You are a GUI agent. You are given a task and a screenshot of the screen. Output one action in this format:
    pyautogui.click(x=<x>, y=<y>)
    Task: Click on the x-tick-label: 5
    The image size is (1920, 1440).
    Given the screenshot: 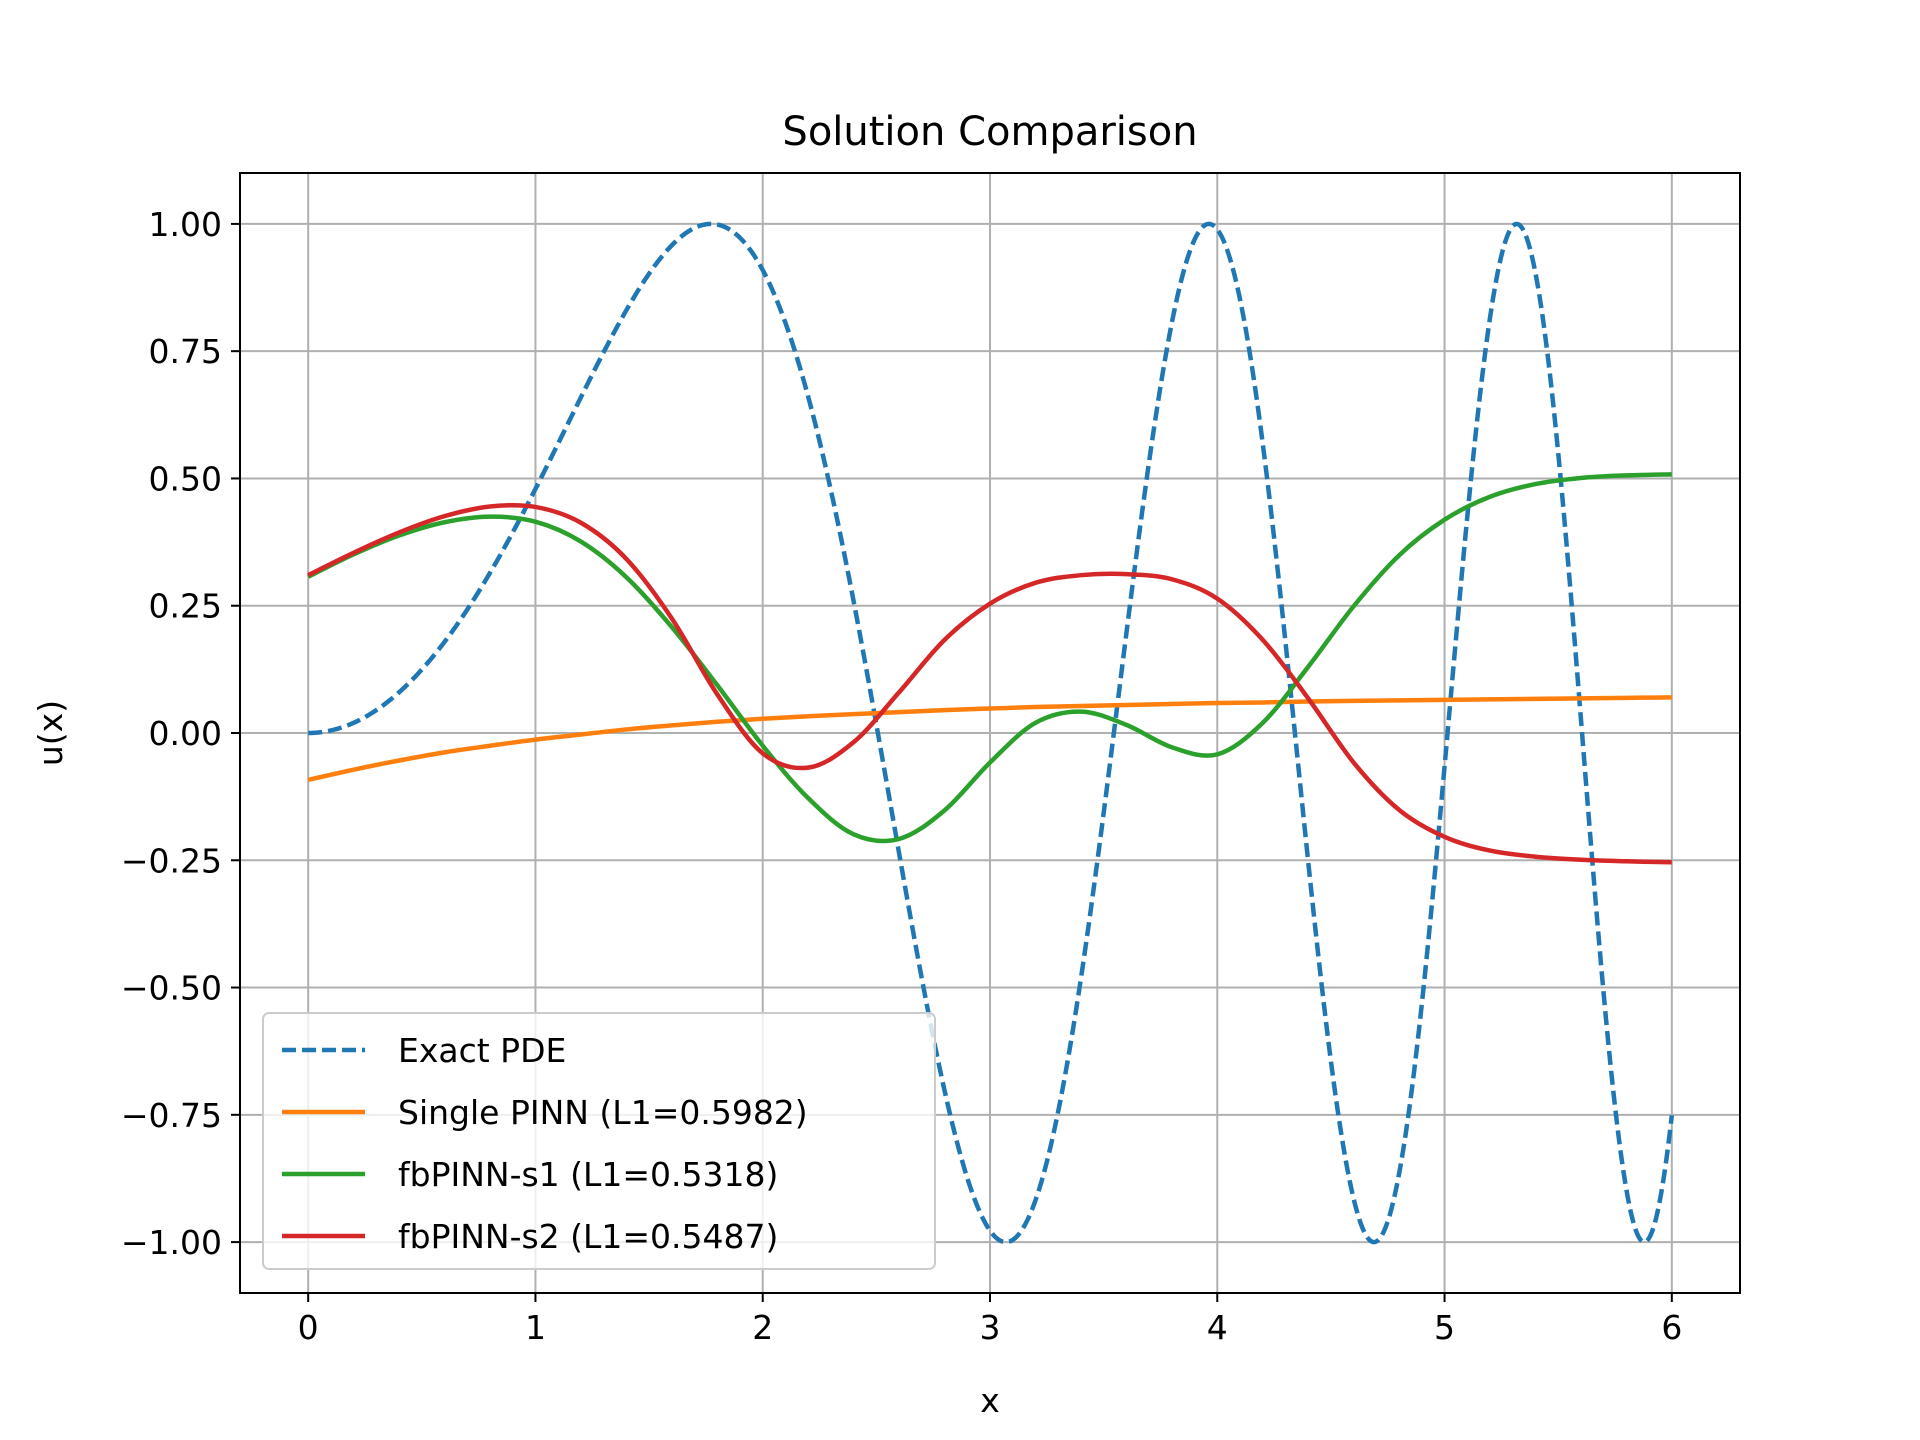 What is the action you would take?
    pyautogui.click(x=1444, y=1327)
    